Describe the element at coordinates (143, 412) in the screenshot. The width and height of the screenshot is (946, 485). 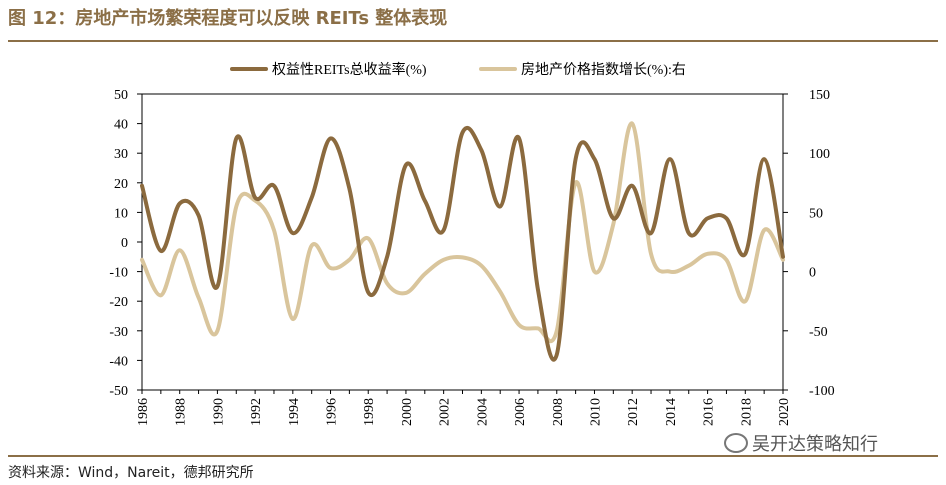
I see `x-tick-label: 1986` at that location.